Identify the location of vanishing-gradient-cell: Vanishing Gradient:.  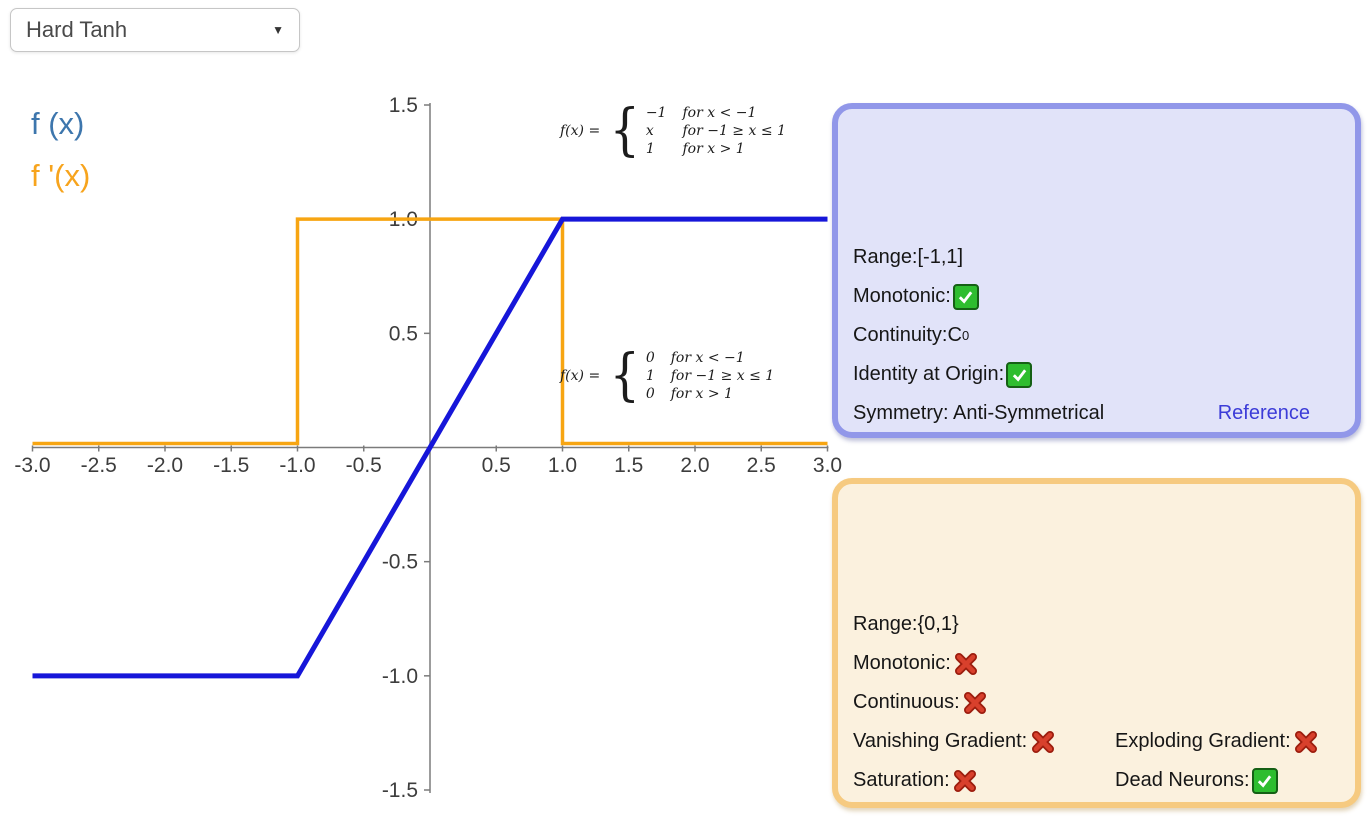
(984, 741).